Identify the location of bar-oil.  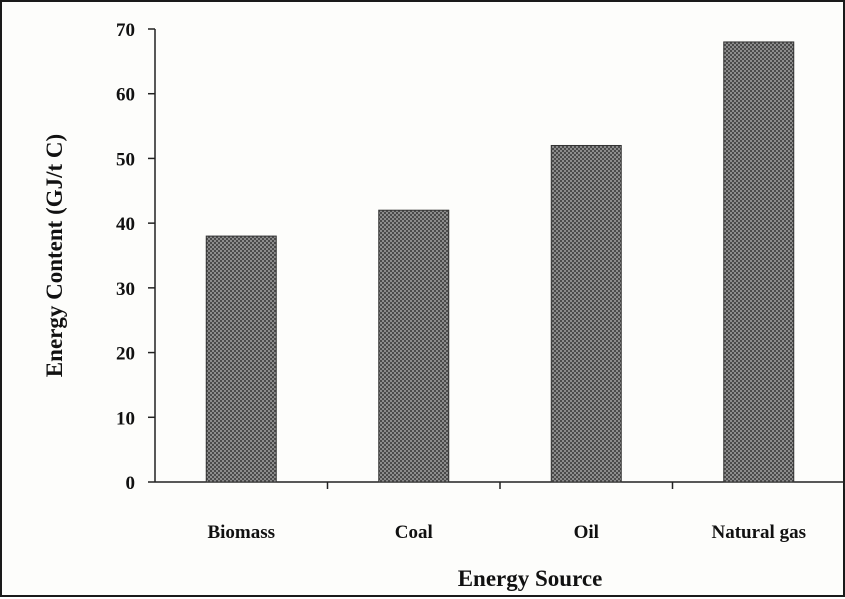
(586, 313).